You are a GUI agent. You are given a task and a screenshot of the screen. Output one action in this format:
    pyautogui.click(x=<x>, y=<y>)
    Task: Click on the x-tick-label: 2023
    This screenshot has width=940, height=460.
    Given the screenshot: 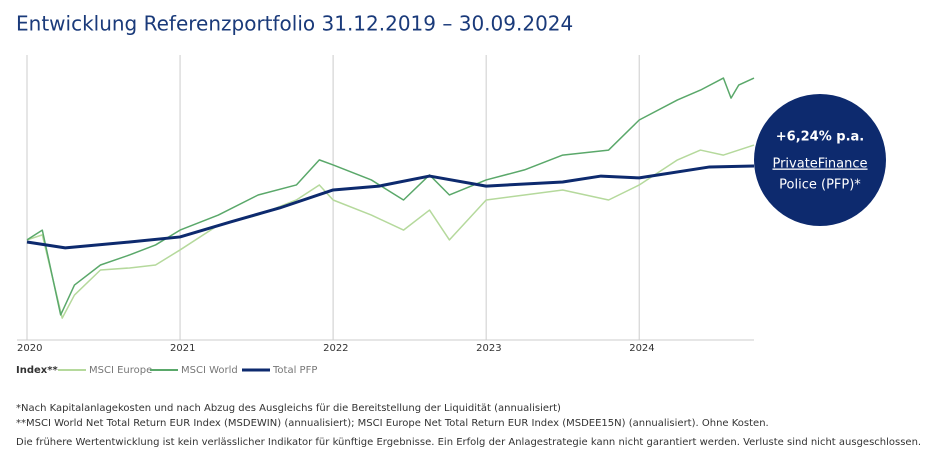 What is the action you would take?
    pyautogui.click(x=488, y=348)
    